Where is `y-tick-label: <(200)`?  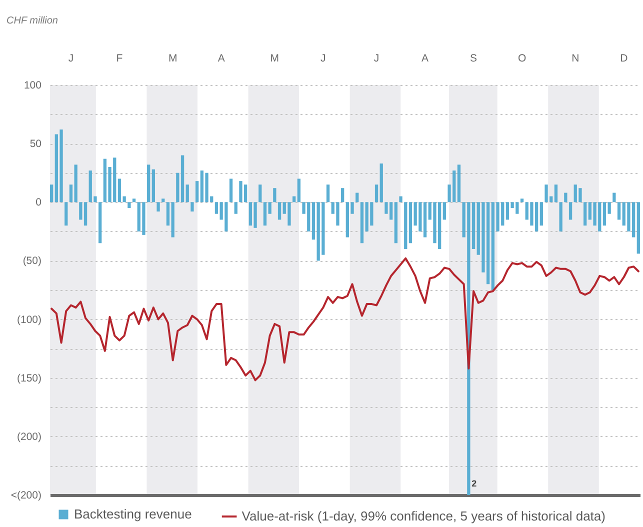 y-tick-label: <(200) is located at coordinates (26, 496).